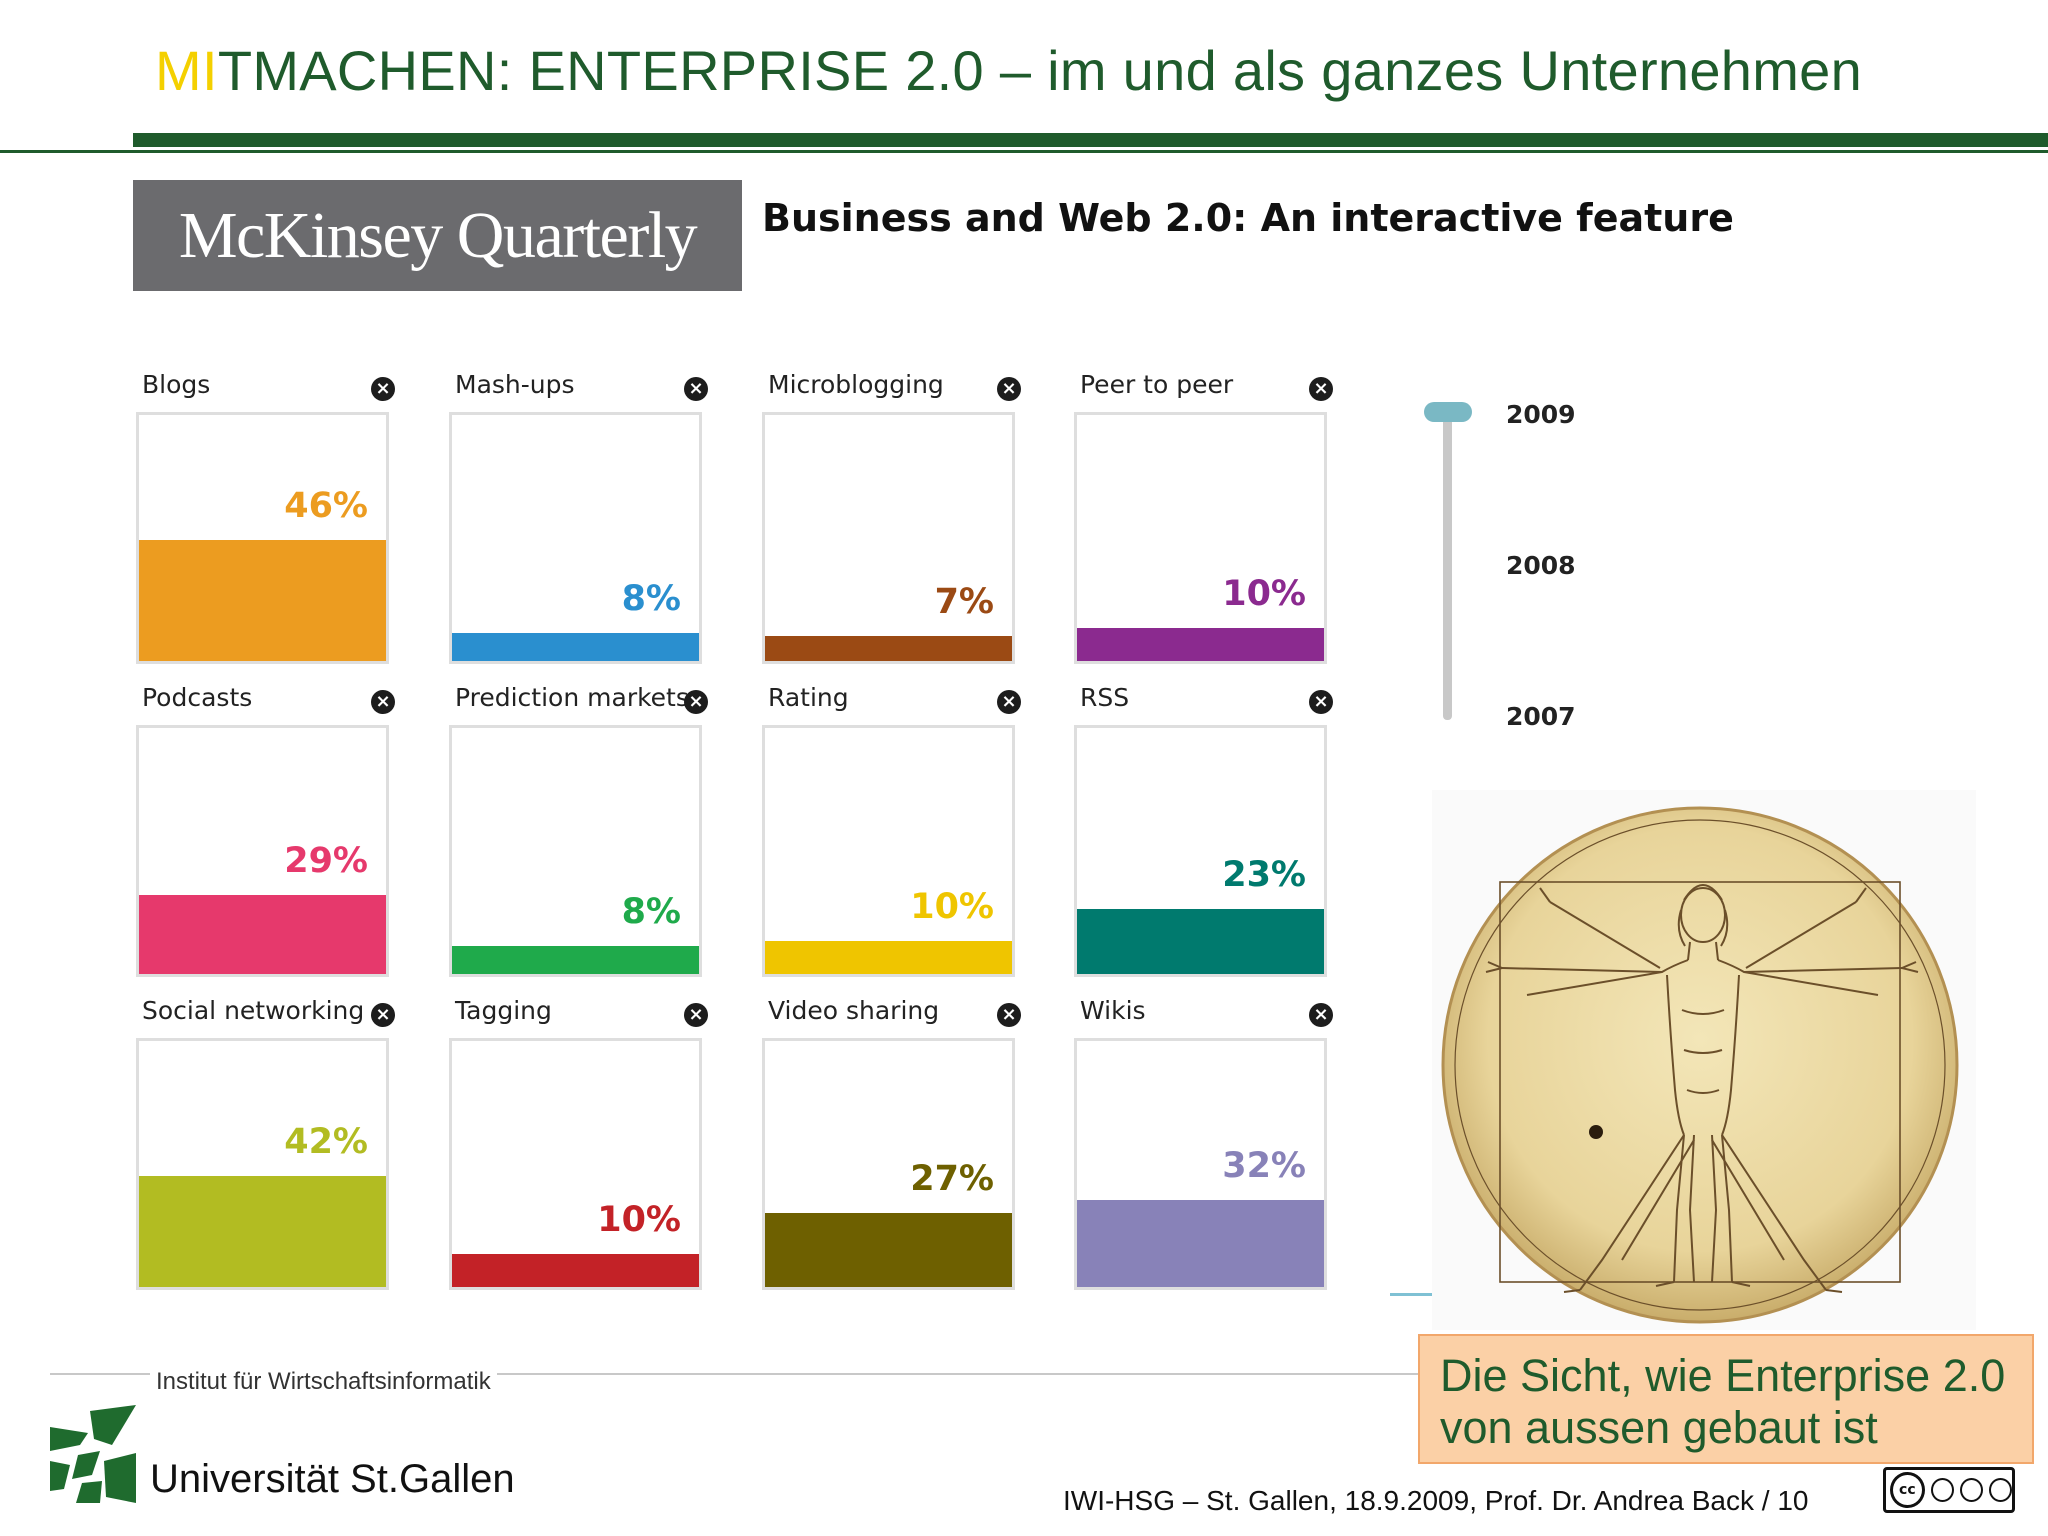 This screenshot has height=1536, width=2048. I want to click on university-logo-icon, so click(93, 1454).